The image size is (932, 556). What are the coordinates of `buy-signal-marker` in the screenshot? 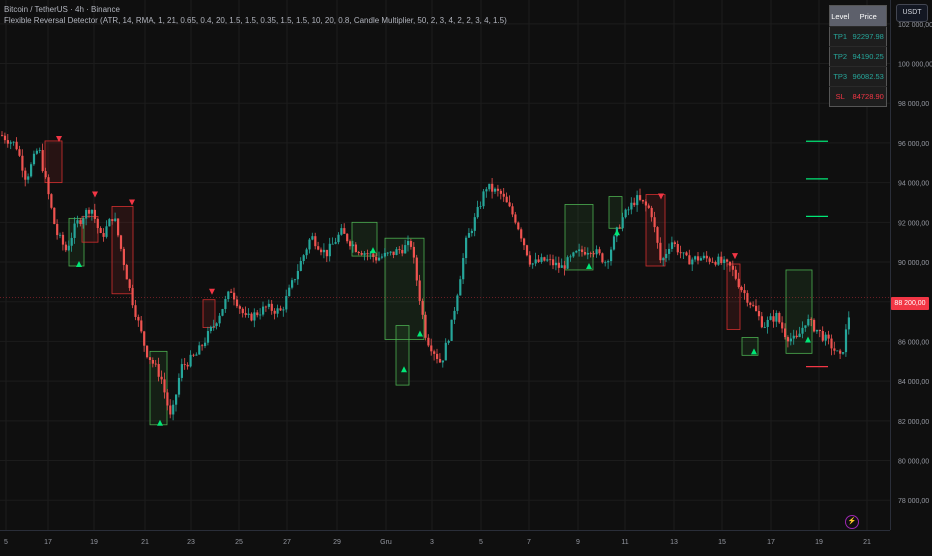 It's located at (373, 250).